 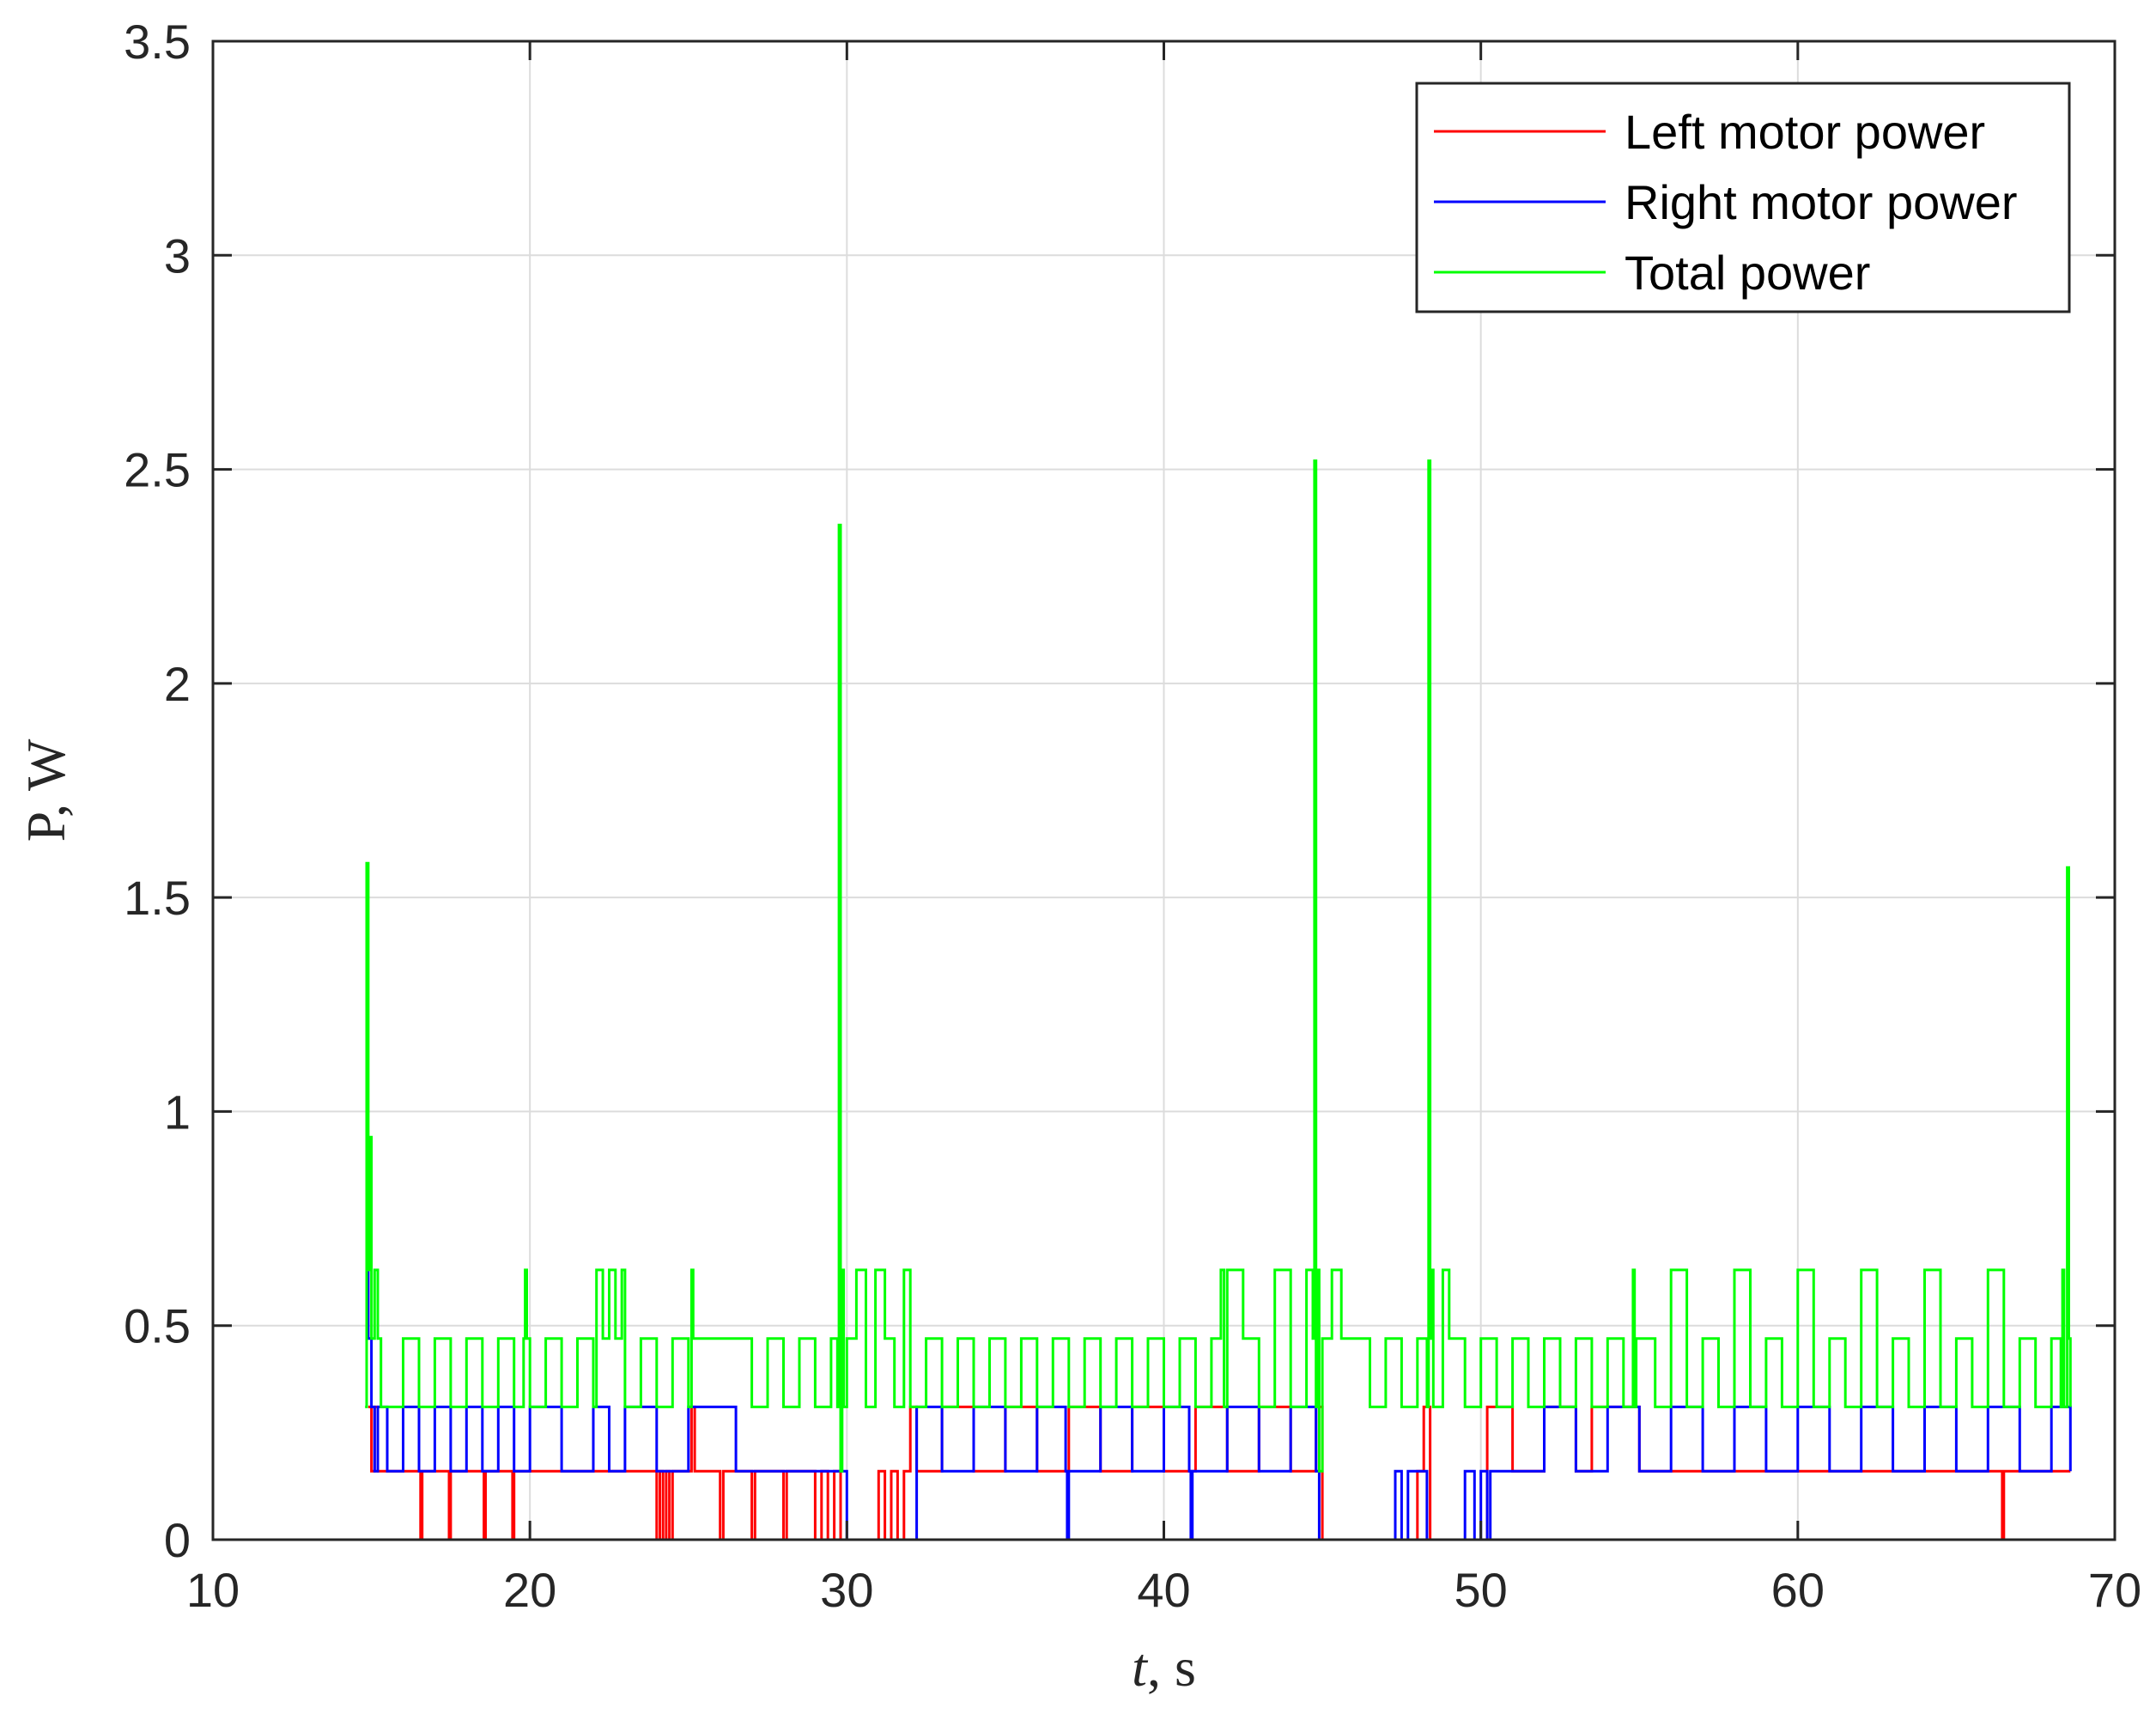 I want to click on x-tick-label: 40, so click(x=1163, y=1590).